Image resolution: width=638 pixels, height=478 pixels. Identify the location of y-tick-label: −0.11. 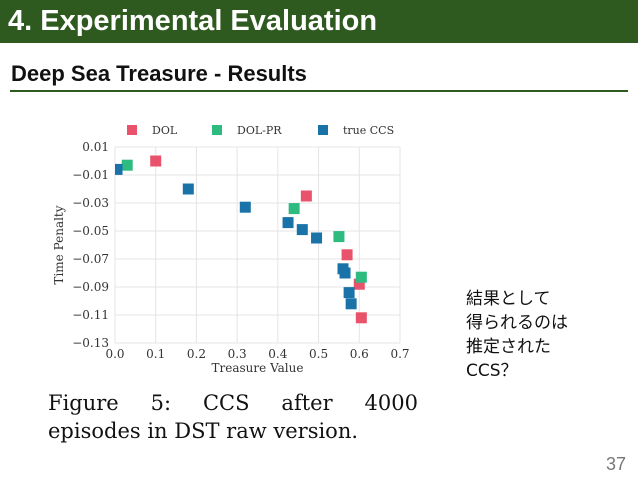
(90, 315).